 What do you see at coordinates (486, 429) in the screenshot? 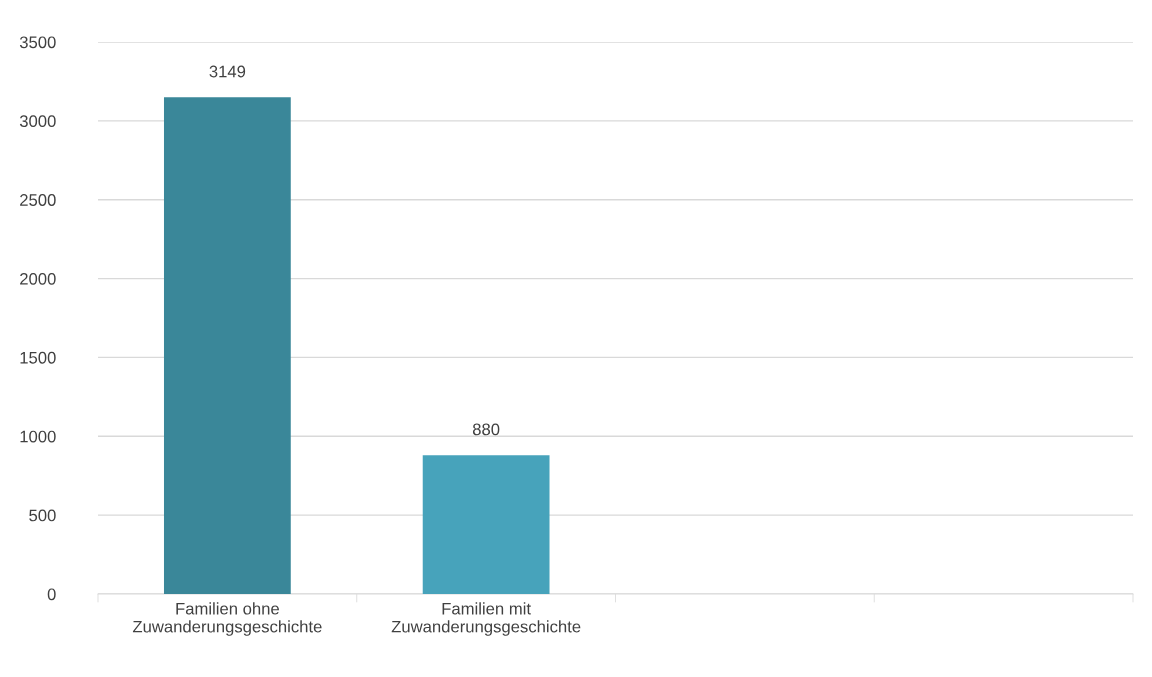
I see `data-label: 880` at bounding box center [486, 429].